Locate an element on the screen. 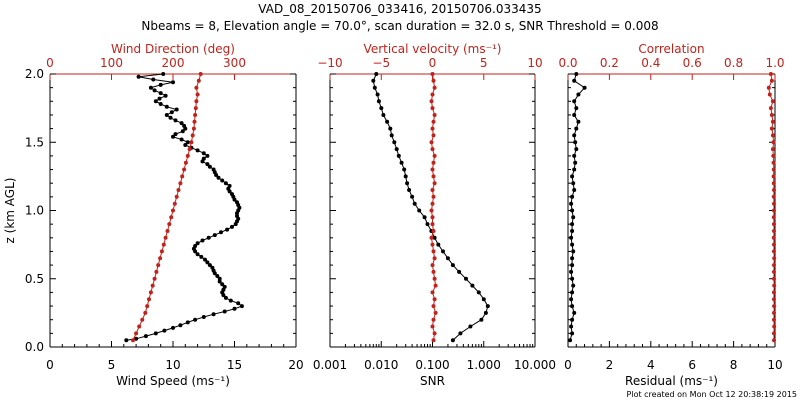  xtick-label: 10.000 is located at coordinates (535, 365).